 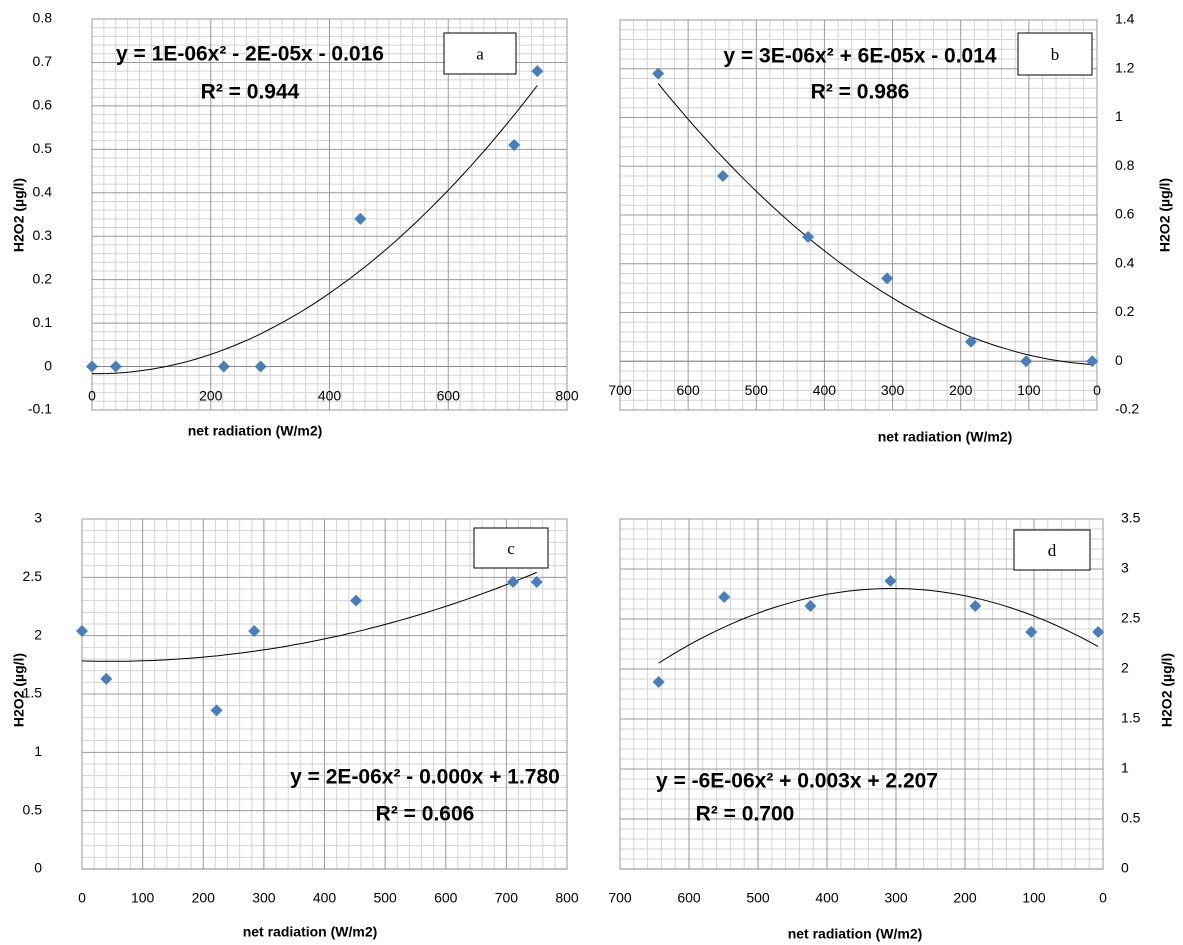 I want to click on y-tick-label: 1.5, so click(x=1131, y=718).